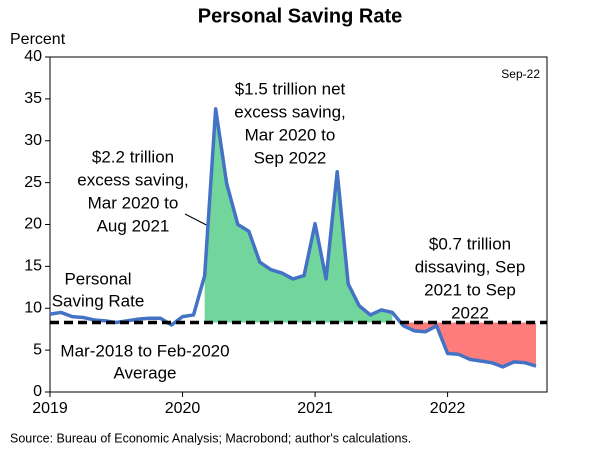  What do you see at coordinates (33, 266) in the screenshot?
I see `y-tick-label: 15` at bounding box center [33, 266].